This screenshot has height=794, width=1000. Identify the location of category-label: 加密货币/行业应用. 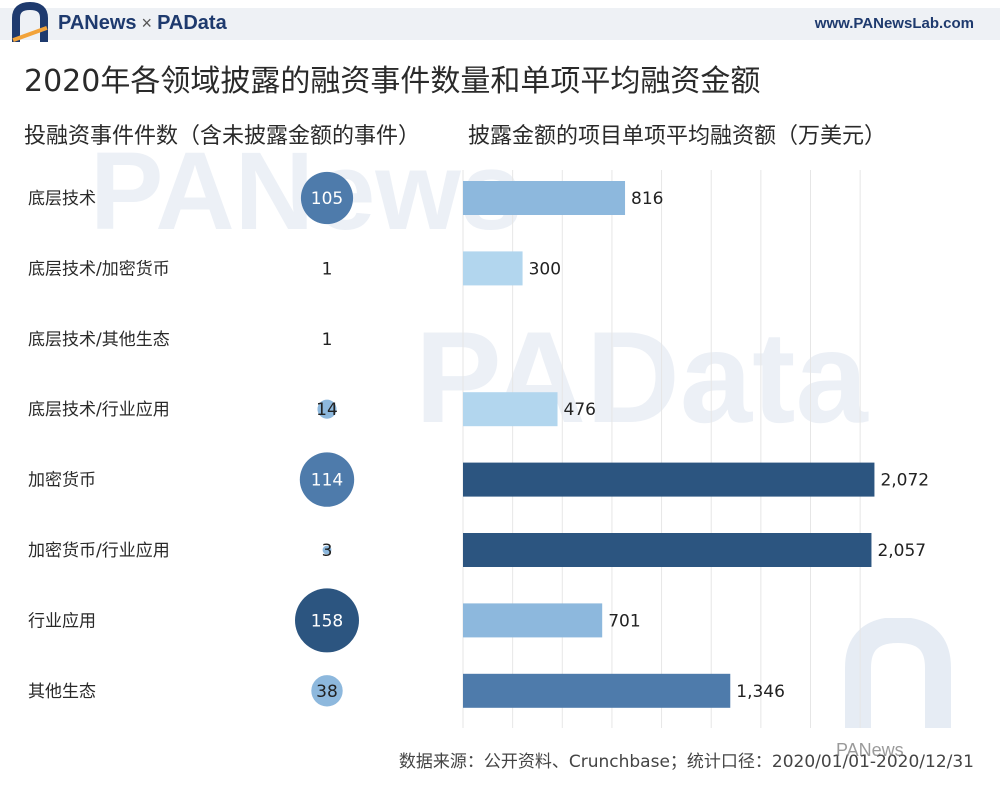
(99, 551).